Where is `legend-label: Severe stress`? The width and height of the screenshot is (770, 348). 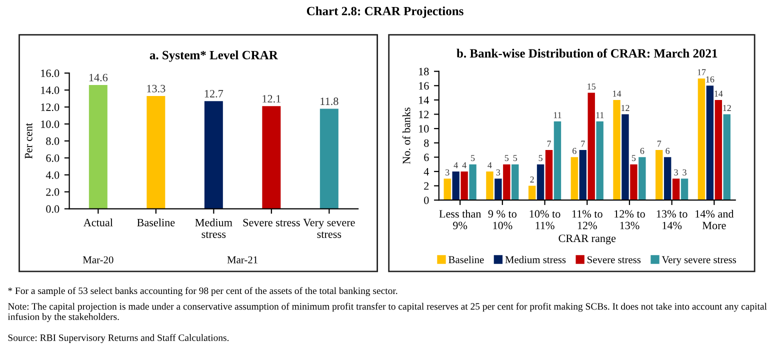 legend-label: Severe stress is located at coordinates (614, 260).